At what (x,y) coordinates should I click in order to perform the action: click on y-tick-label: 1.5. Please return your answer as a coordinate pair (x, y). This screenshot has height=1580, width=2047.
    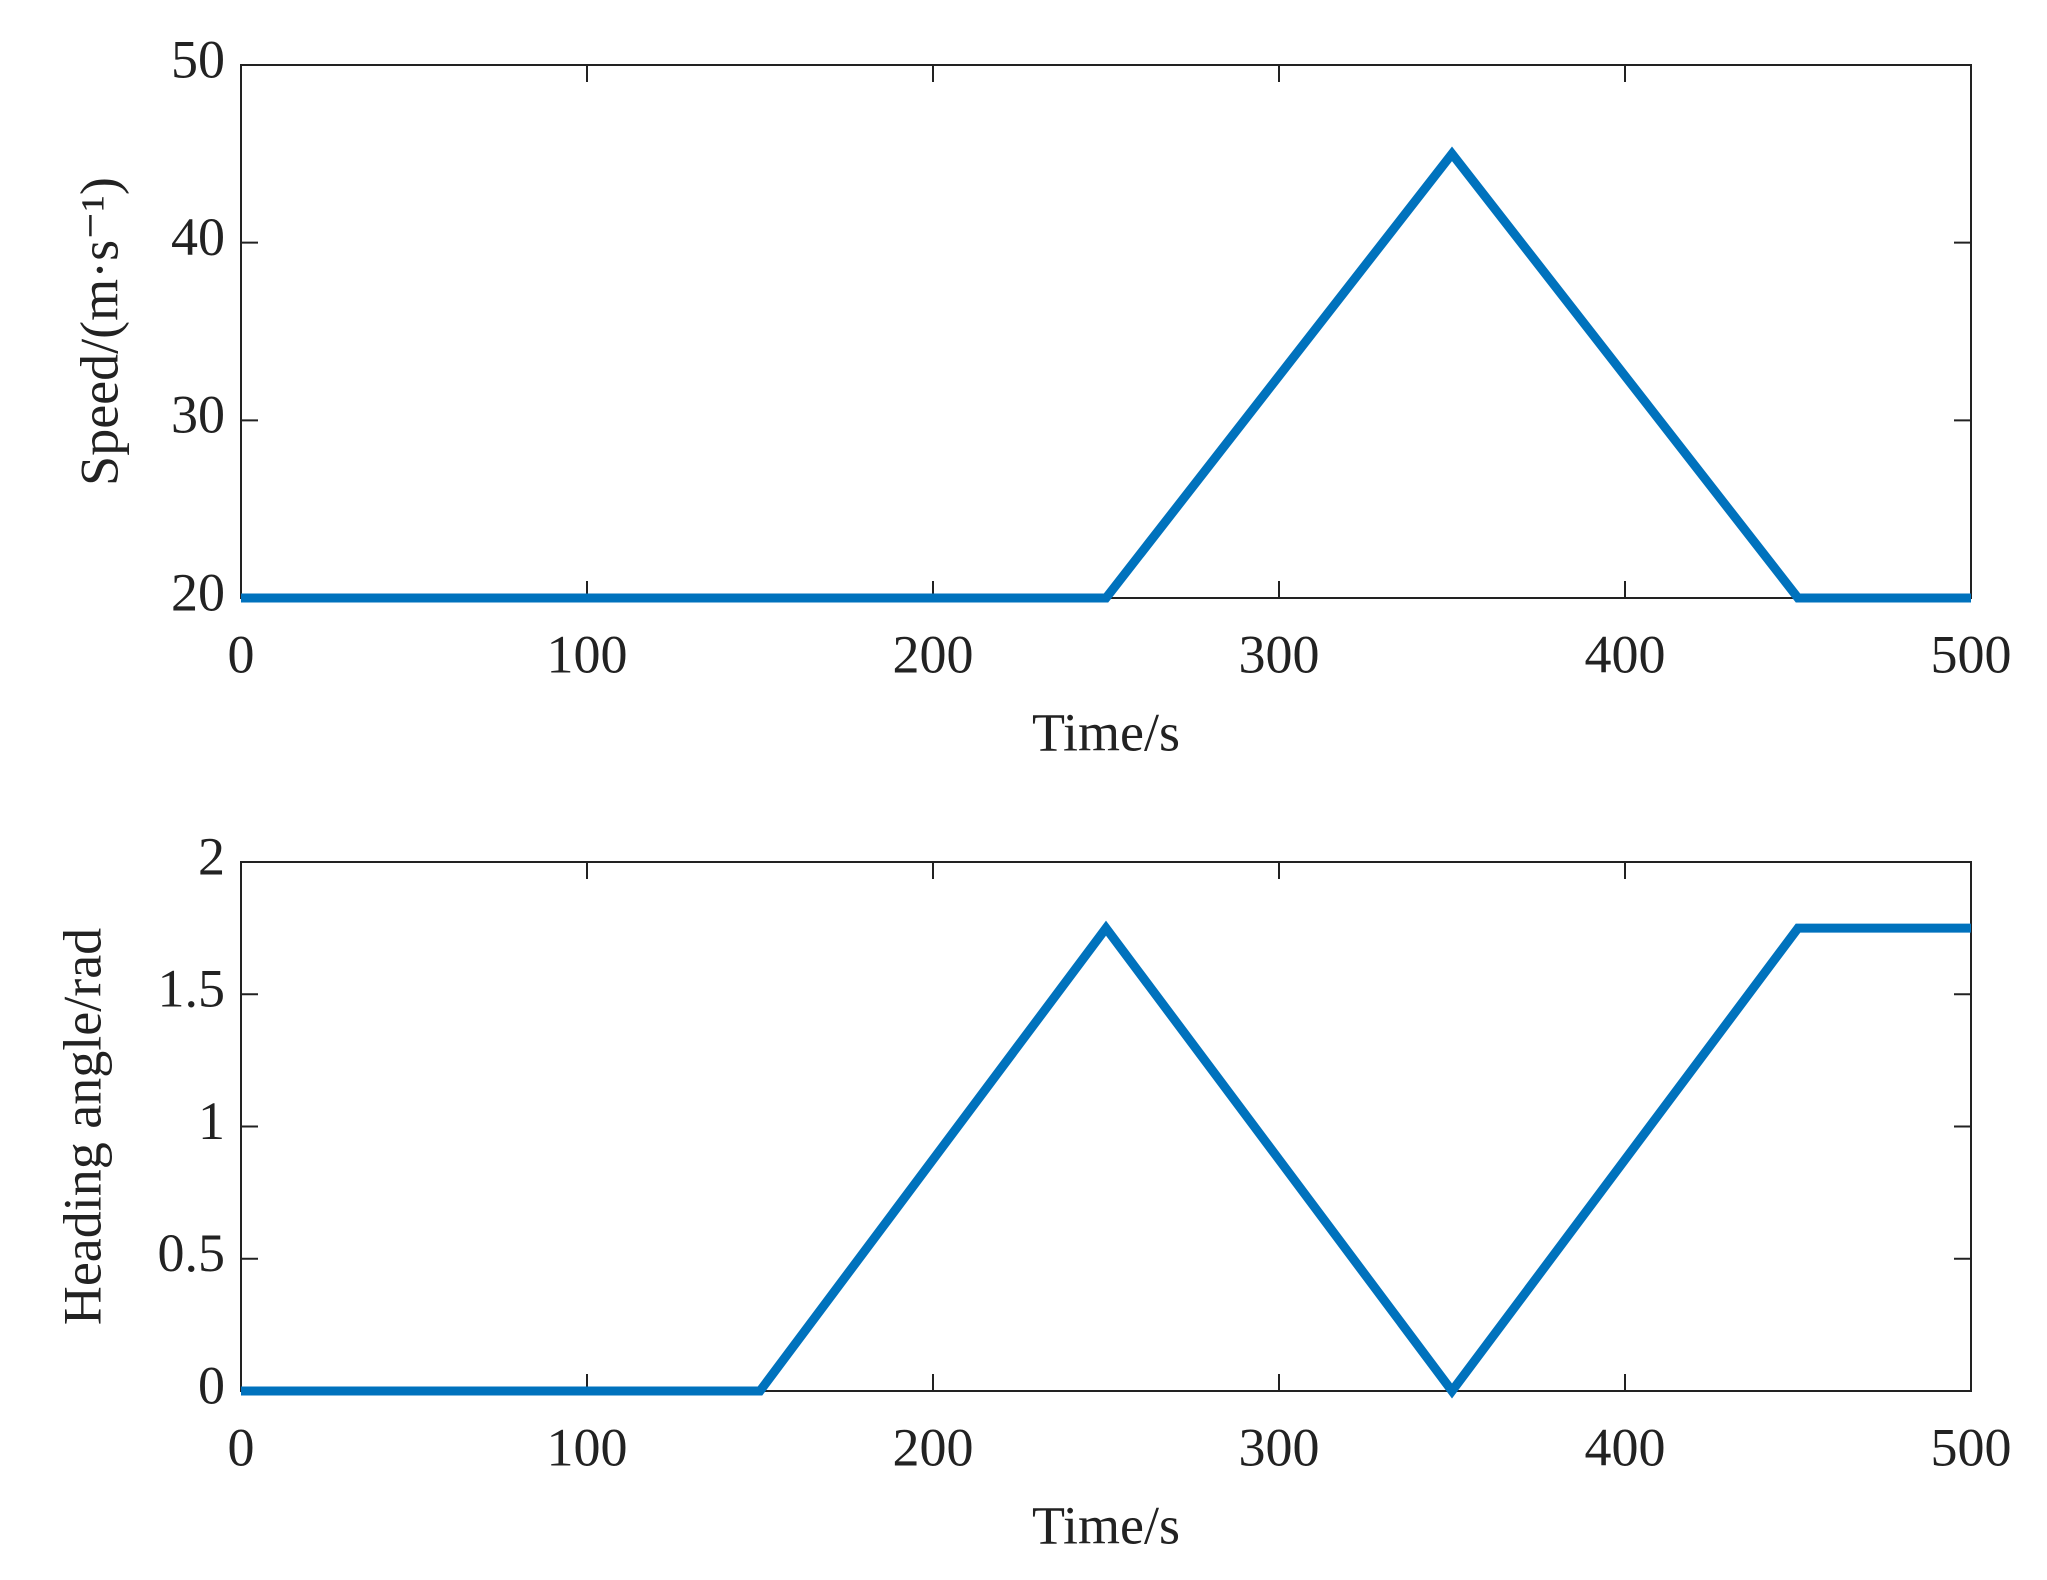
    Looking at the image, I should click on (192, 989).